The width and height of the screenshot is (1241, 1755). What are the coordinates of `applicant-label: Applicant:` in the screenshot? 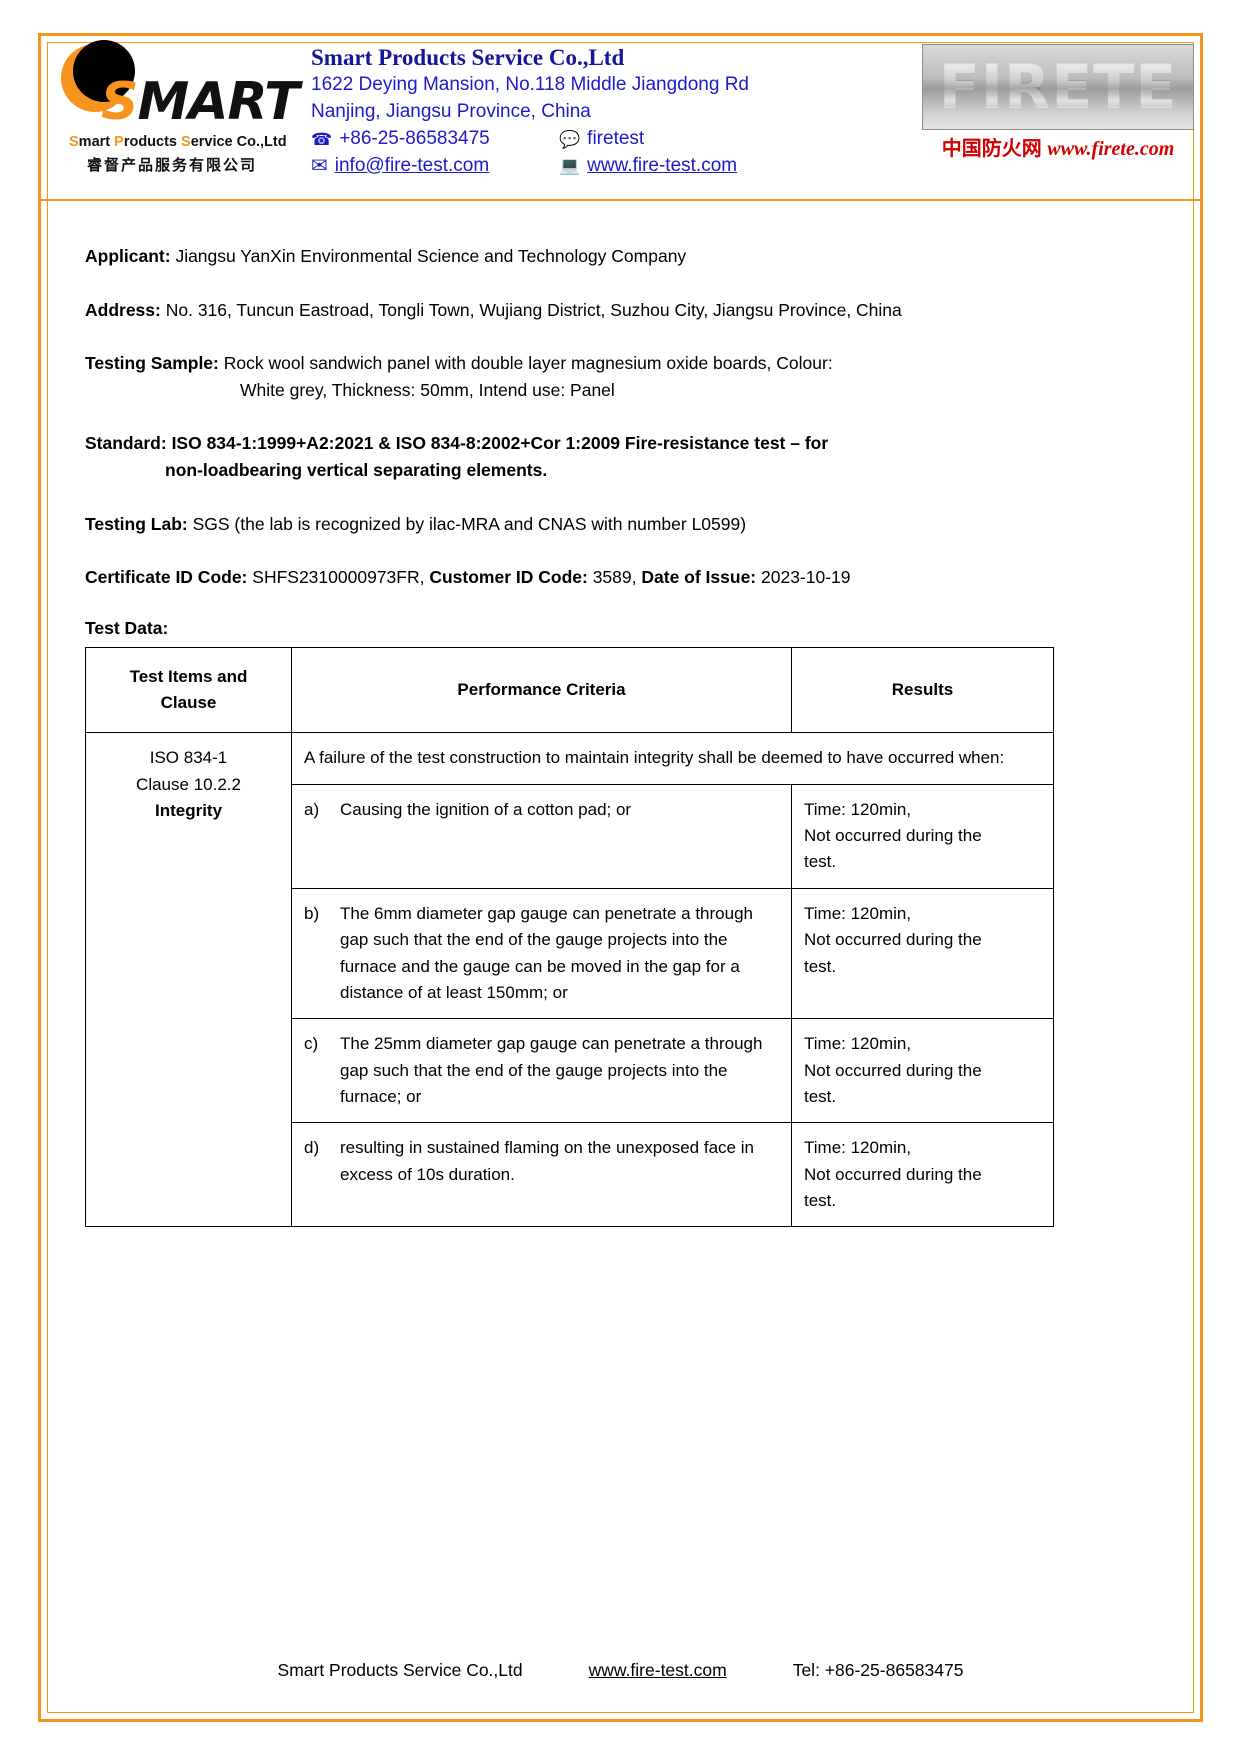 It's located at (128, 256).